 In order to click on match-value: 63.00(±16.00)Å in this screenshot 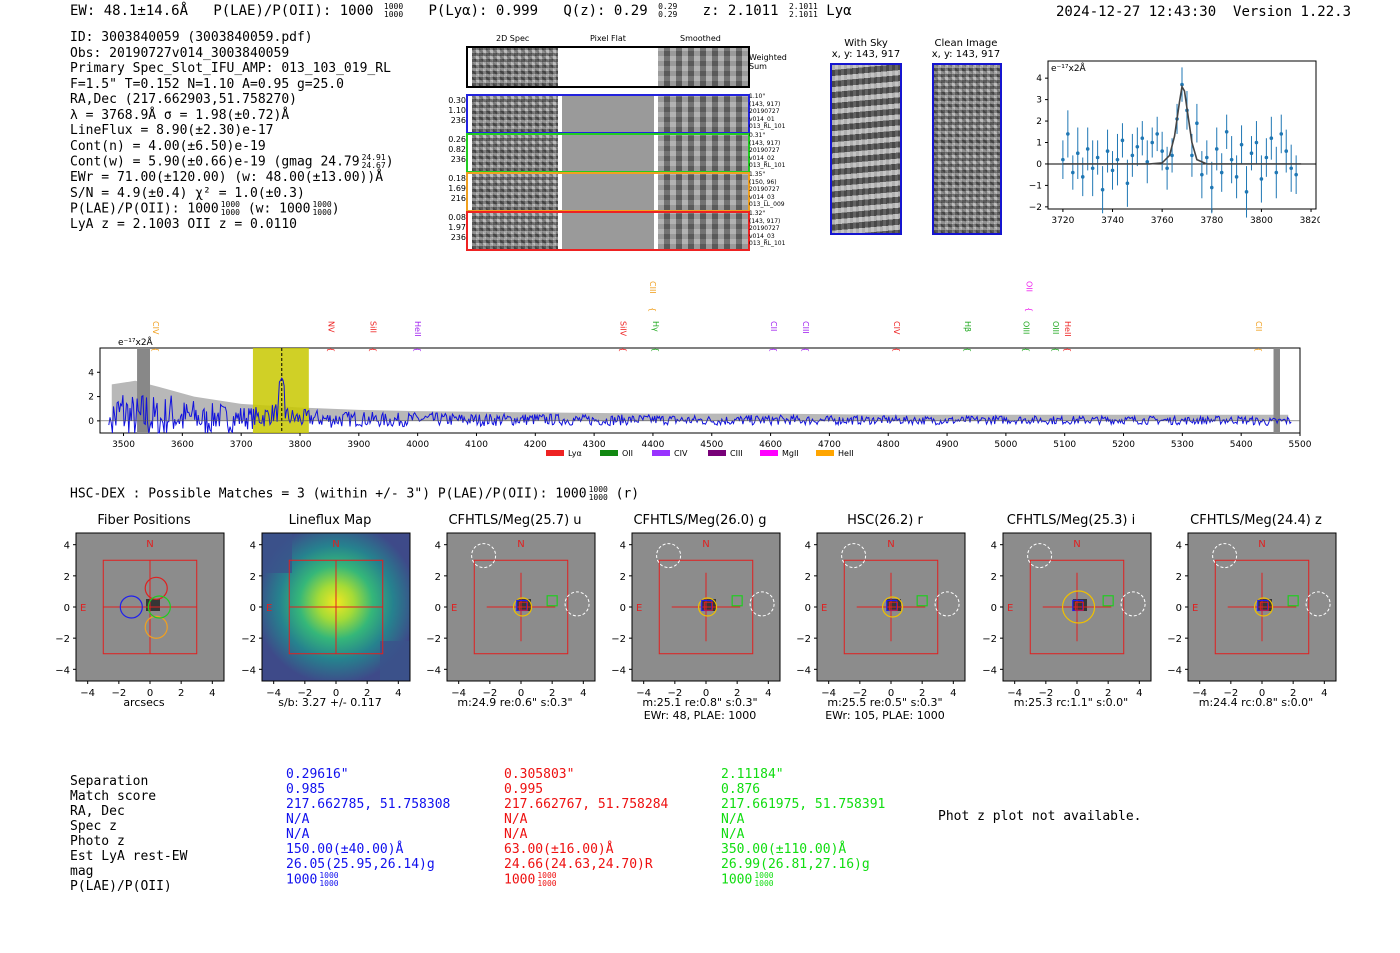, I will do `click(559, 849)`.